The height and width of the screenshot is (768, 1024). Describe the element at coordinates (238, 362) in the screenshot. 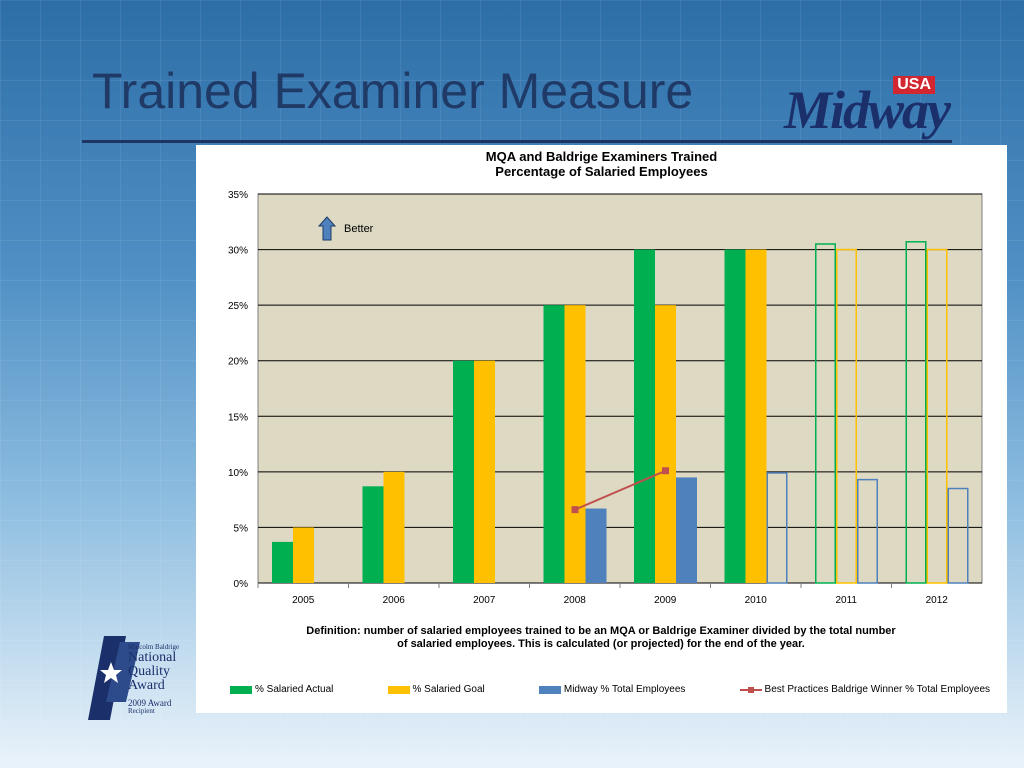

I see `y-tick-label: 20%` at that location.